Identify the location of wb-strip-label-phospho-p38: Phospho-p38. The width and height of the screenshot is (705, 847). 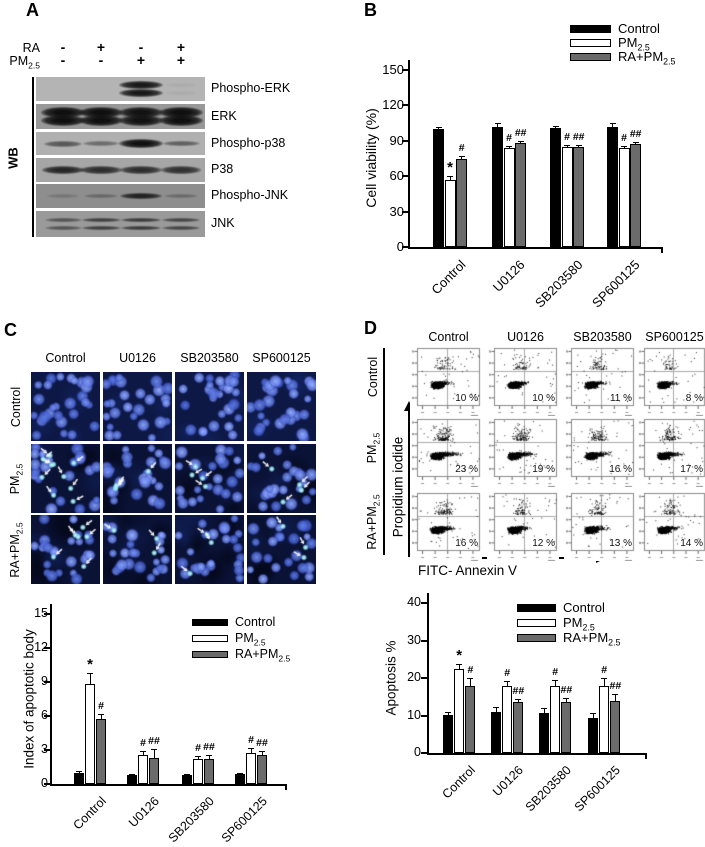
(248, 142).